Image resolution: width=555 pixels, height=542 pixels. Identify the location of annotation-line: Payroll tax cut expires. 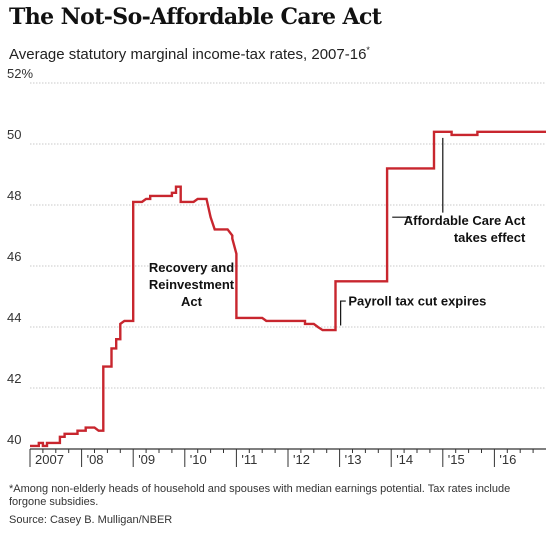
(417, 301).